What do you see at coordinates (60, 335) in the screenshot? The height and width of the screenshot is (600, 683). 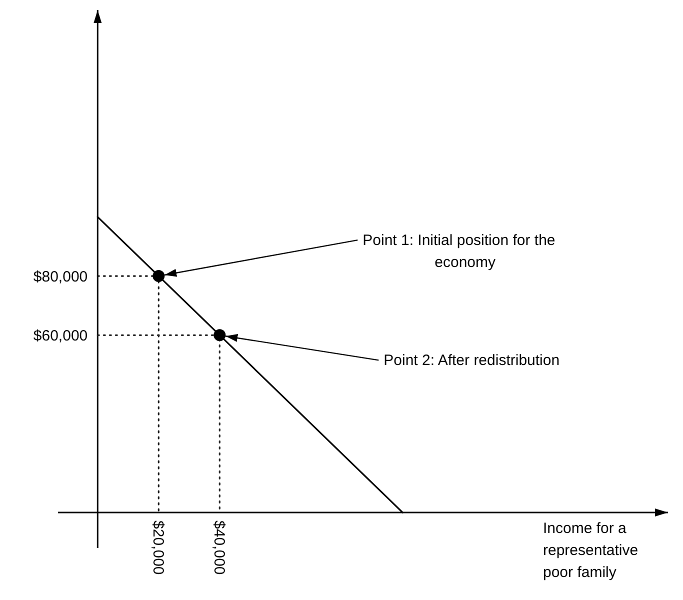 I see `y-tick-label: $60,000` at bounding box center [60, 335].